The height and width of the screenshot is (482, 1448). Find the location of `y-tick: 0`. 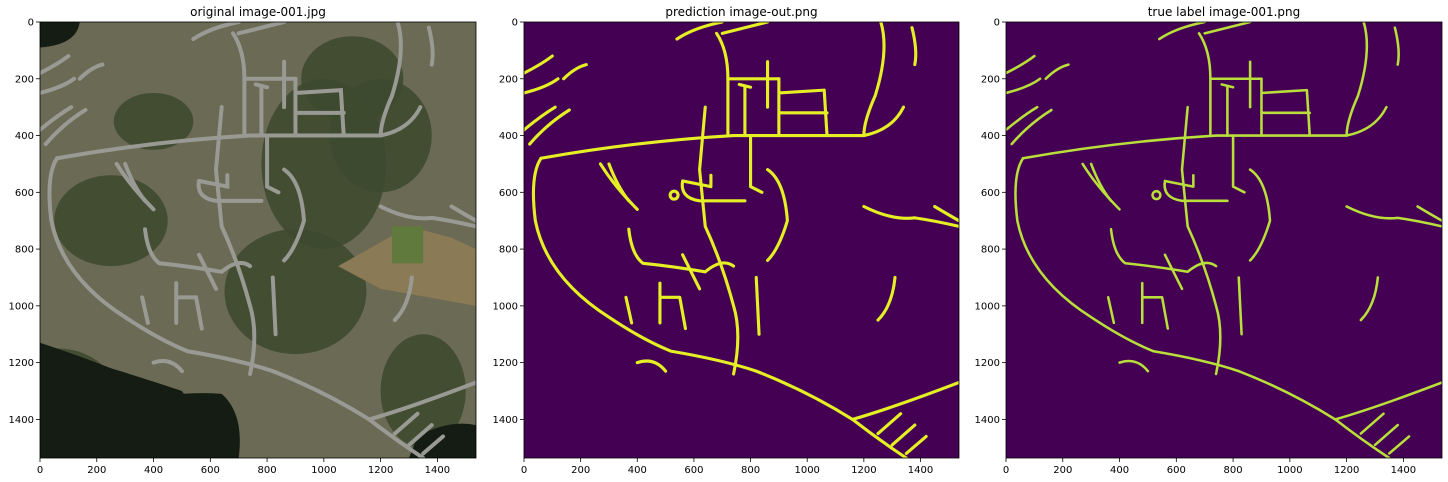

y-tick: 0 is located at coordinates (1000, 23).